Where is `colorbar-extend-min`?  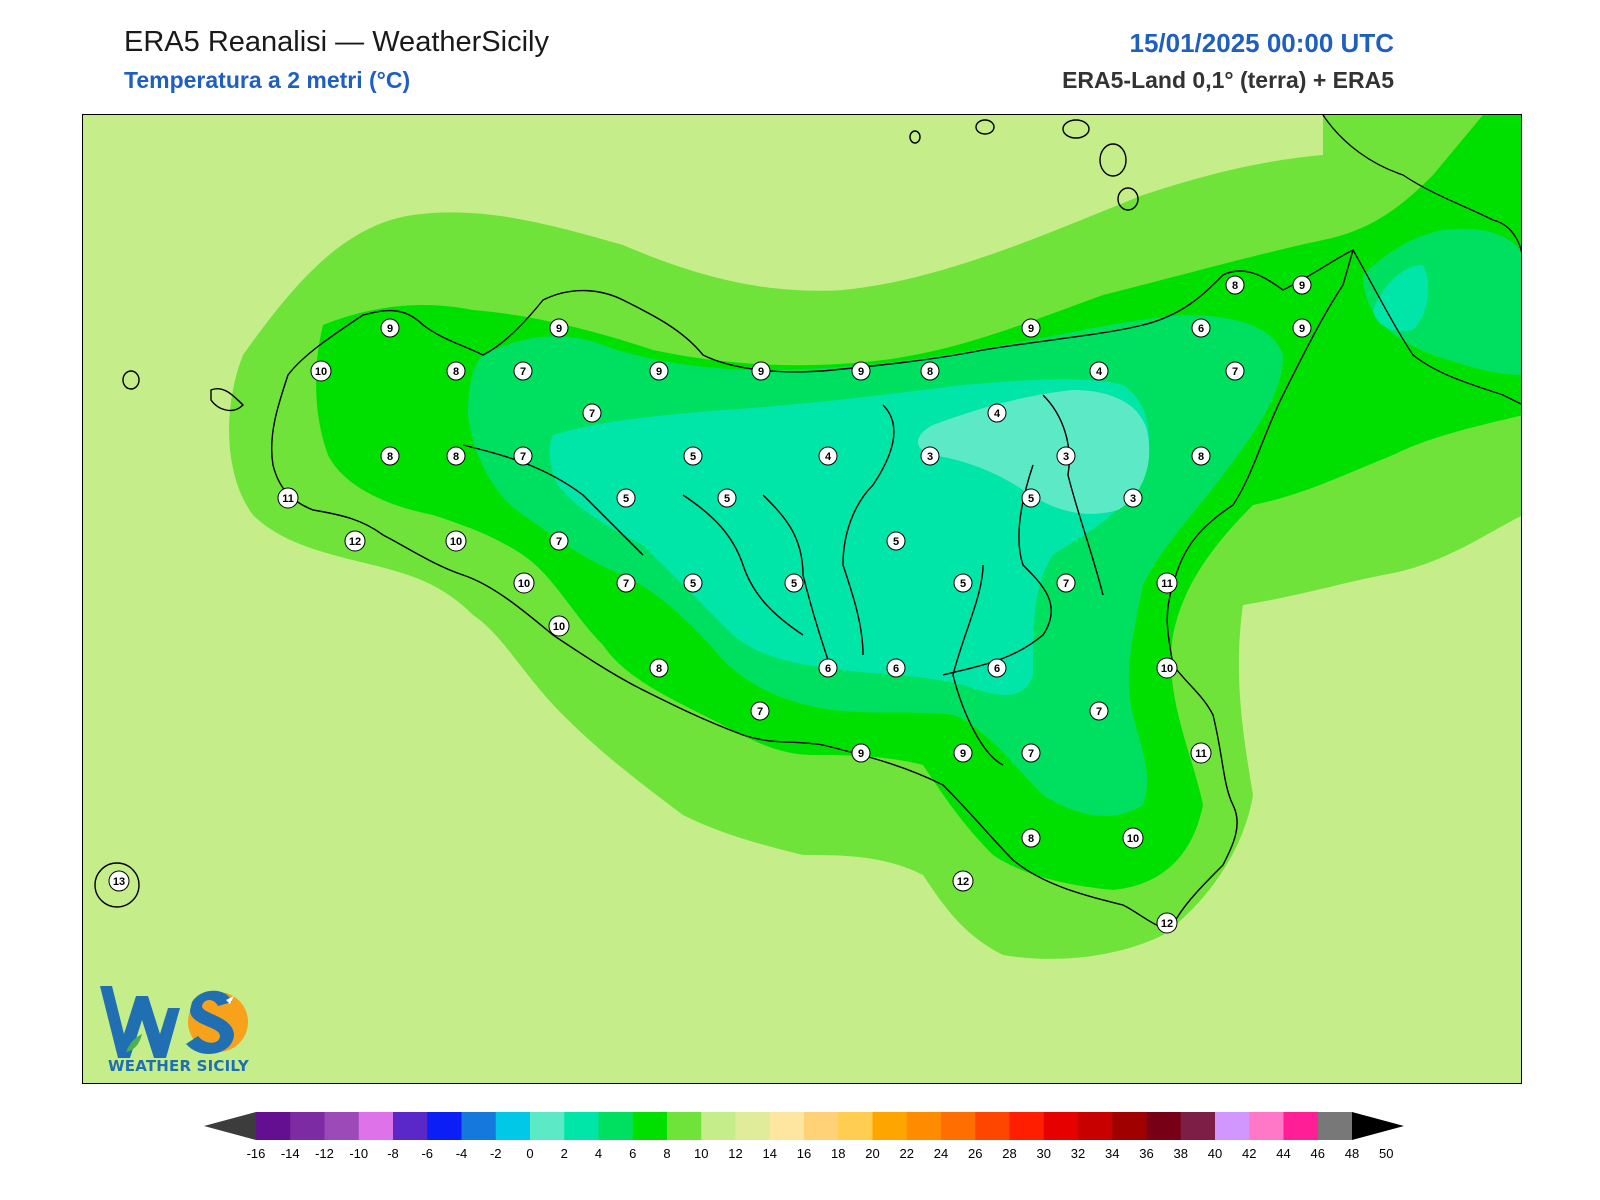
colorbar-extend-min is located at coordinates (230, 1126).